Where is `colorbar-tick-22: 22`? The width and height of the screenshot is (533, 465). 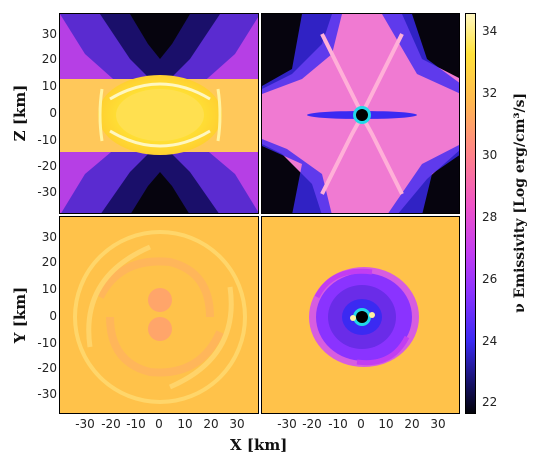 colorbar-tick-22: 22 is located at coordinates (490, 402).